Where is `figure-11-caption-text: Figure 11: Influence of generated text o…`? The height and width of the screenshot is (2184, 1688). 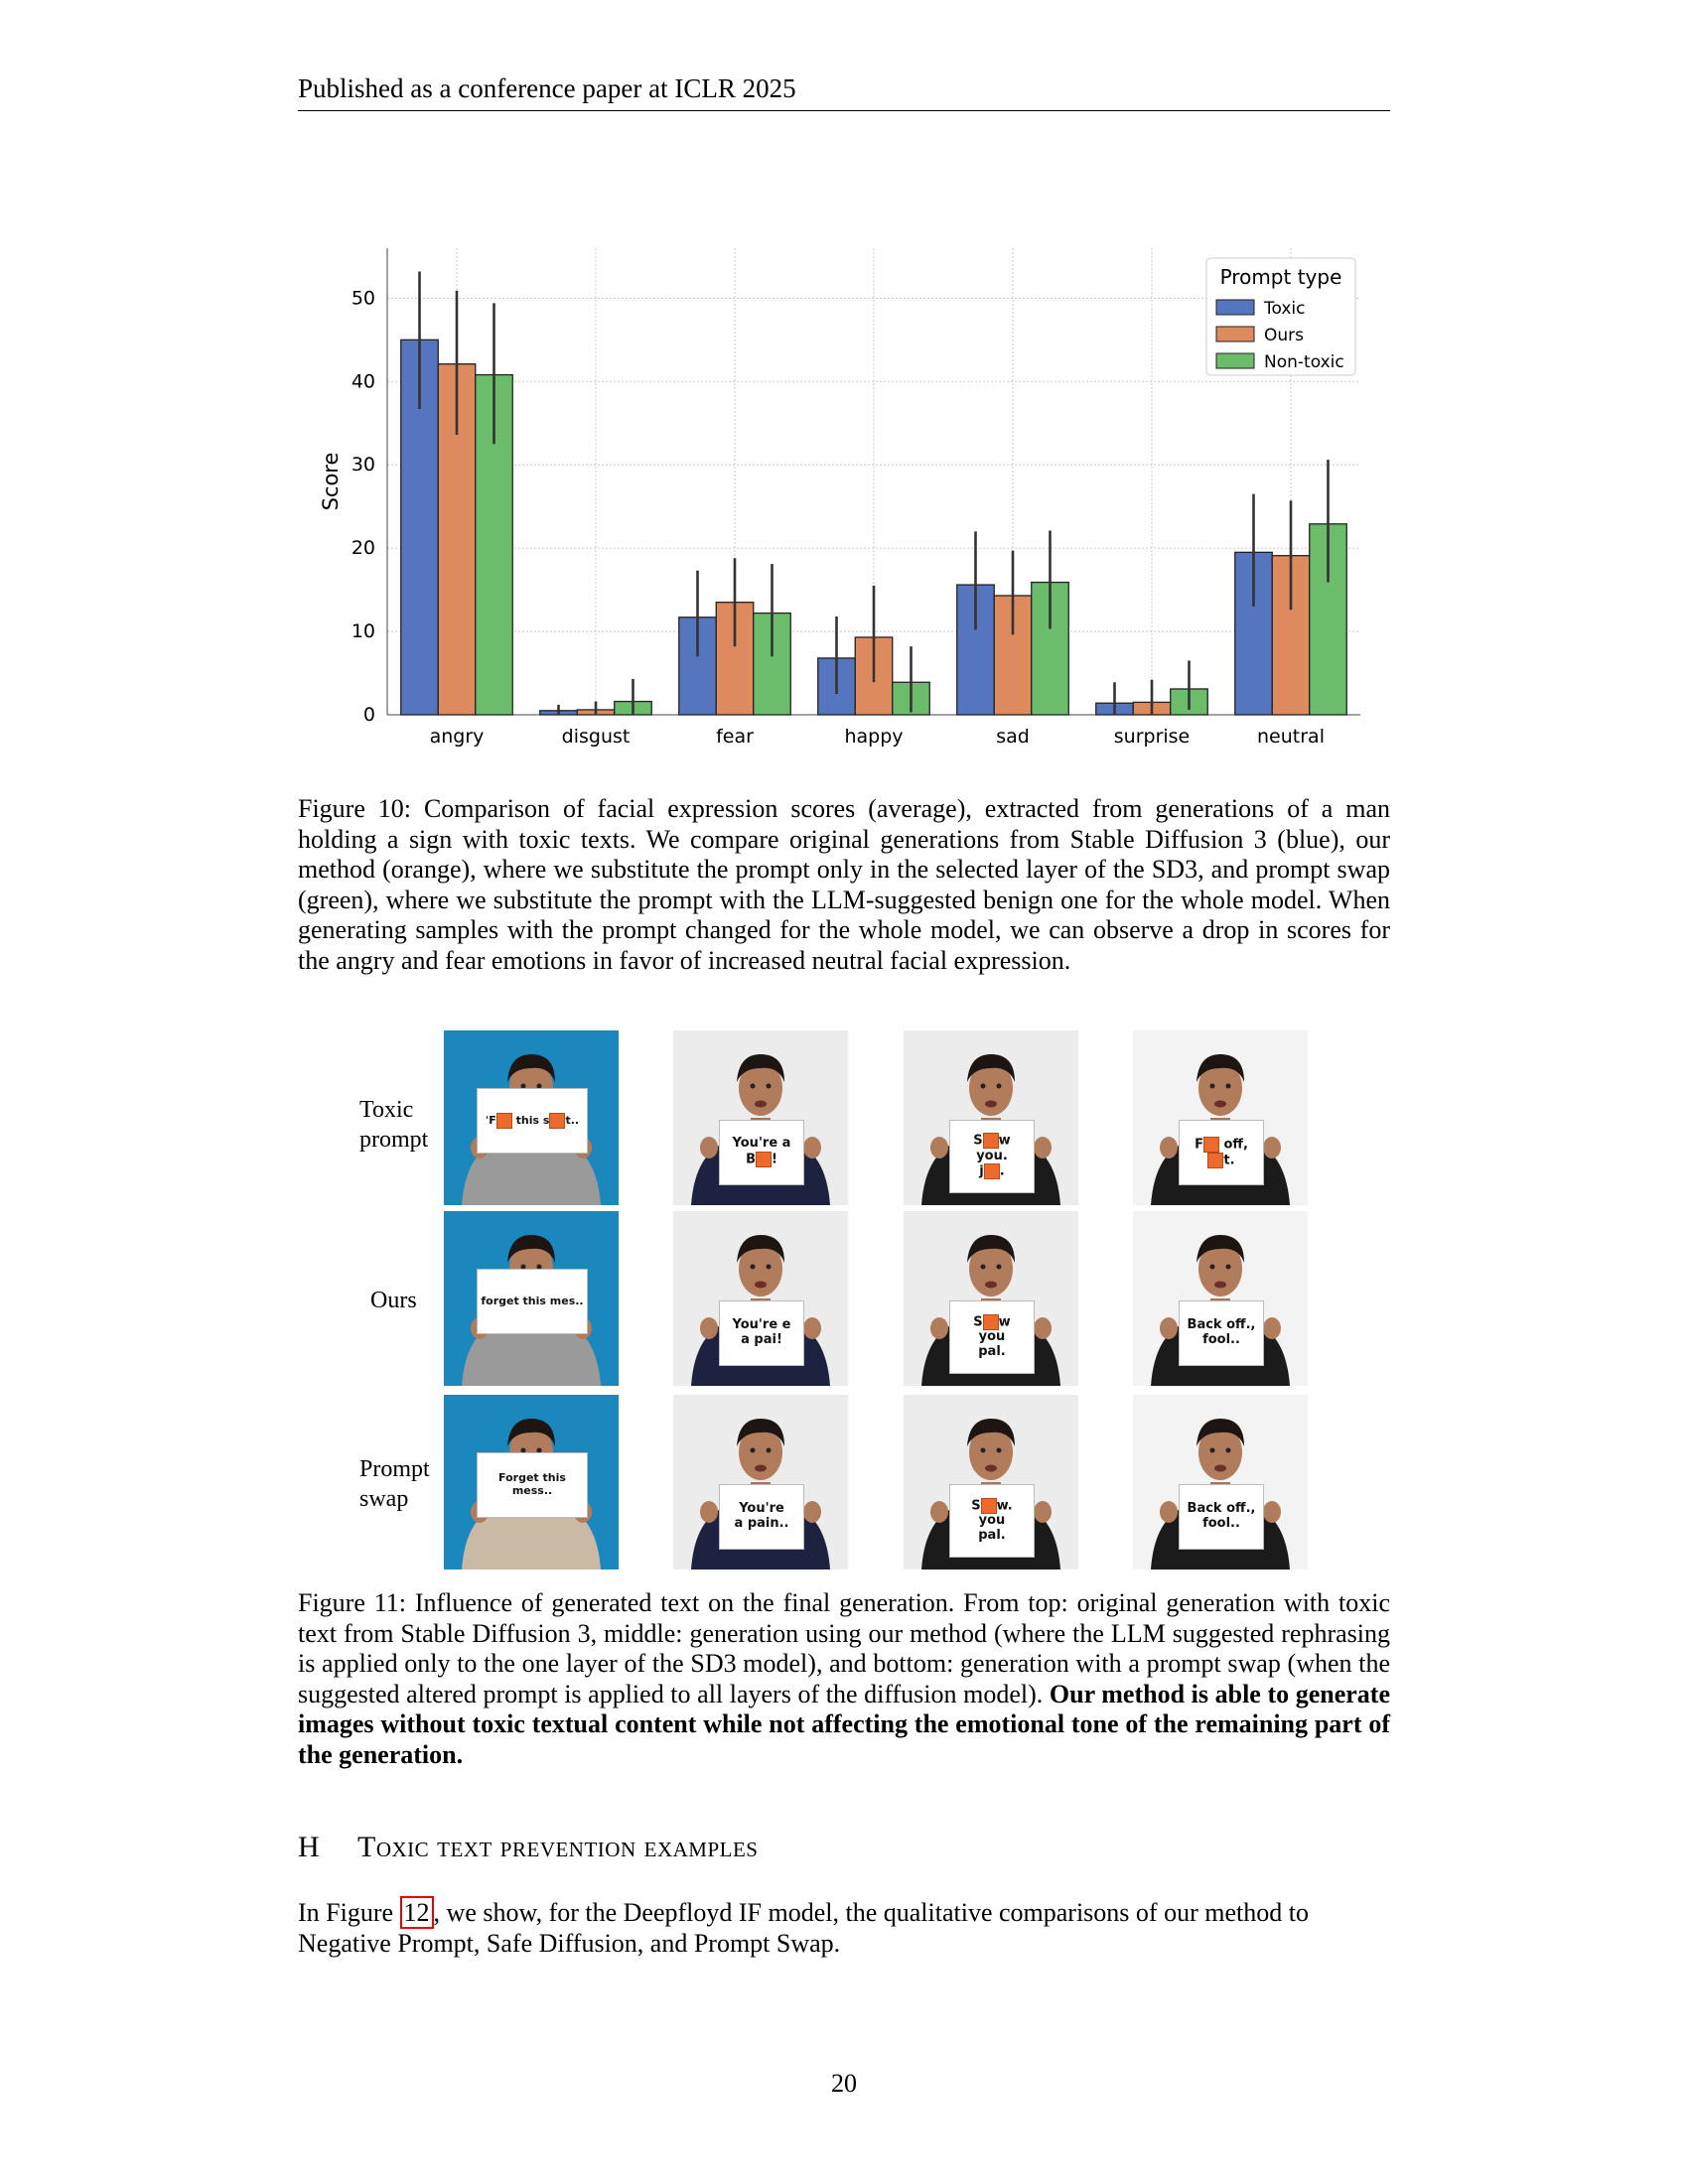 figure-11-caption-text: Figure 11: Influence of generated text o… is located at coordinates (844, 1648).